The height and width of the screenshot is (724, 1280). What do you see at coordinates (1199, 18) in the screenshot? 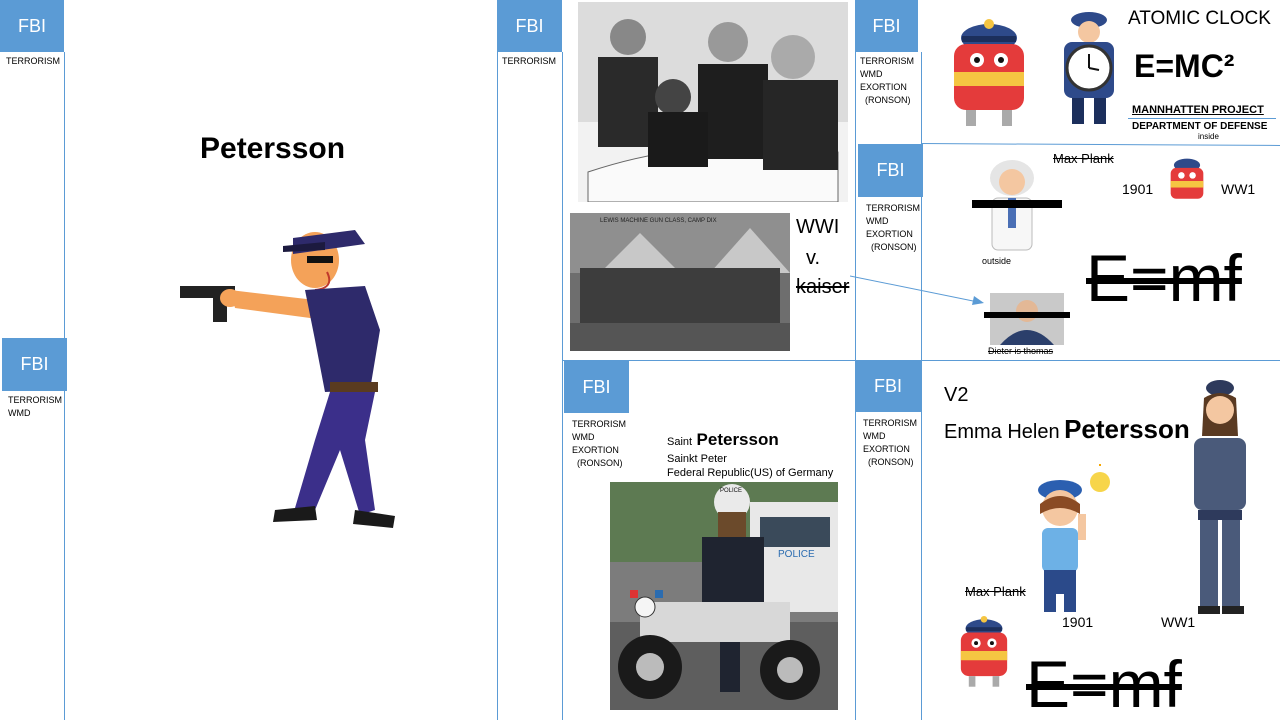
I see `atomic-clock-label: ATOMIC CLOCK` at bounding box center [1199, 18].